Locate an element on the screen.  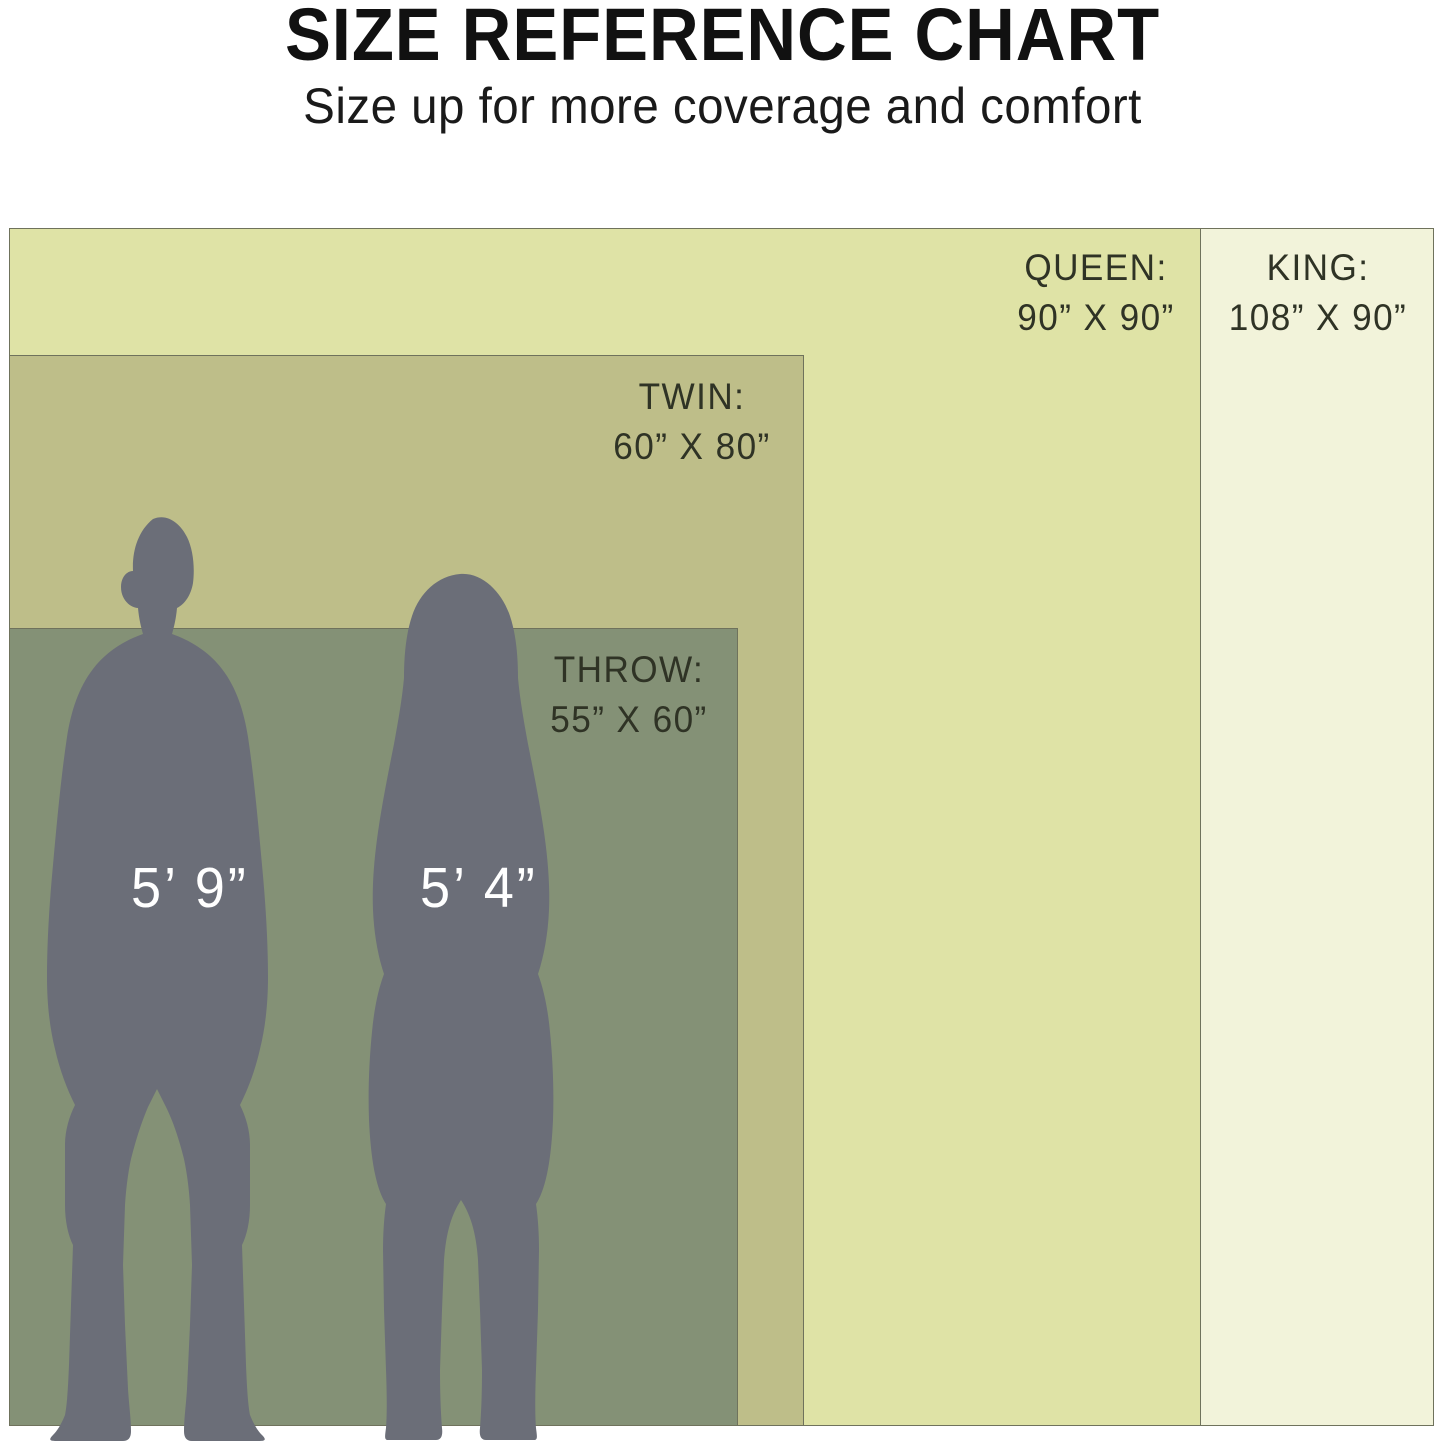
label-twin-dimensions: 60” X 80” is located at coordinates (692, 446).